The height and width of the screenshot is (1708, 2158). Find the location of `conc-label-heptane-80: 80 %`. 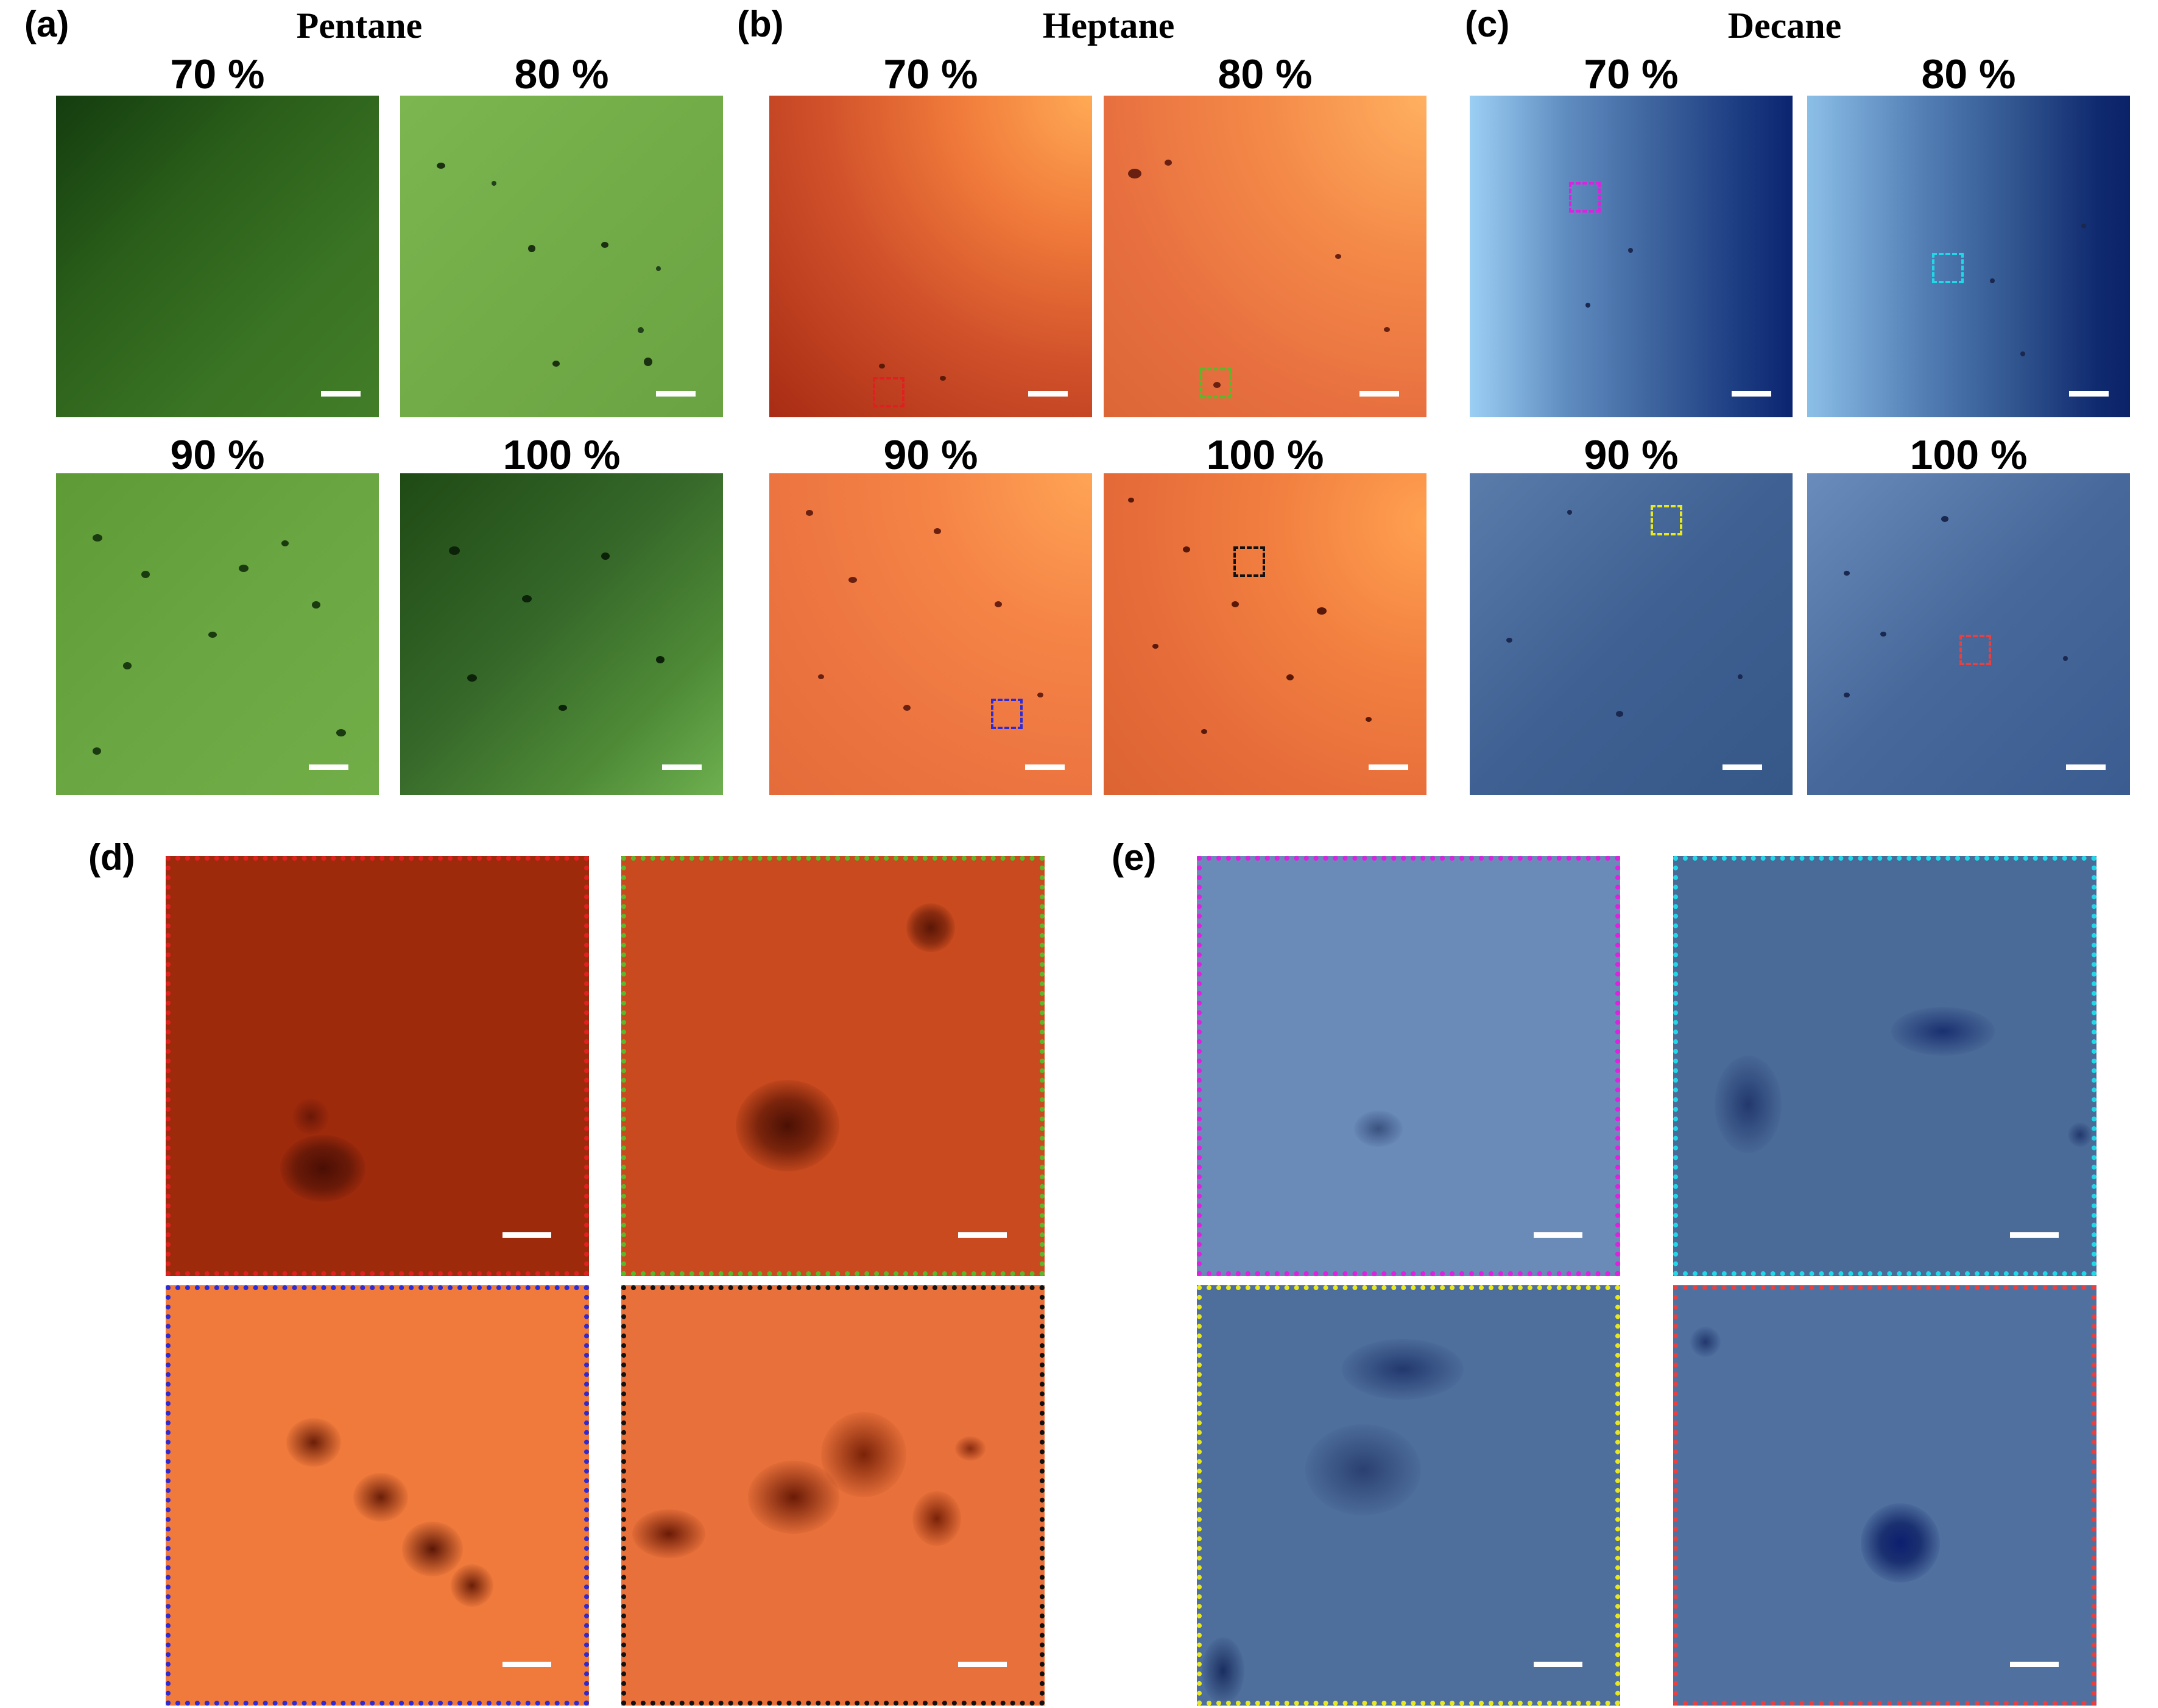

conc-label-heptane-80: 80 % is located at coordinates (1265, 74).